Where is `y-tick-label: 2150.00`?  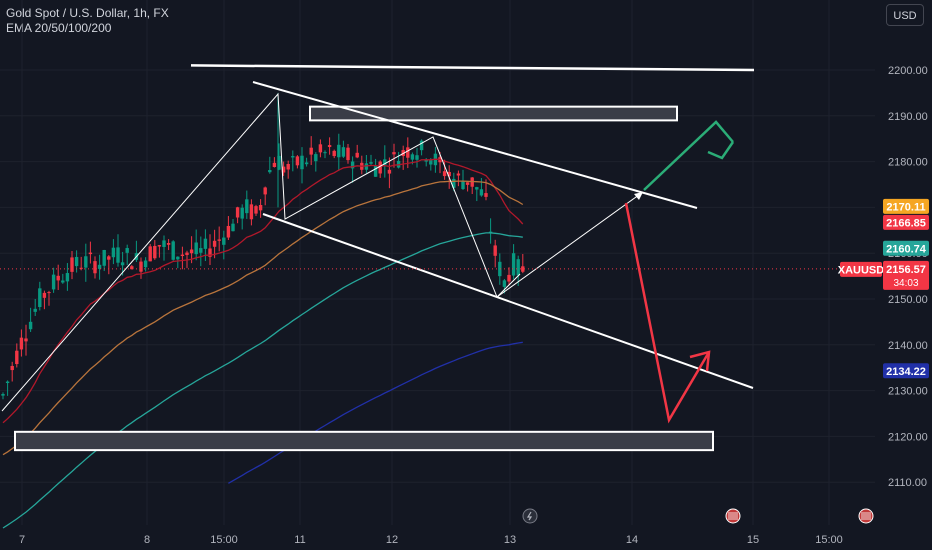
y-tick-label: 2150.00 is located at coordinates (908, 300).